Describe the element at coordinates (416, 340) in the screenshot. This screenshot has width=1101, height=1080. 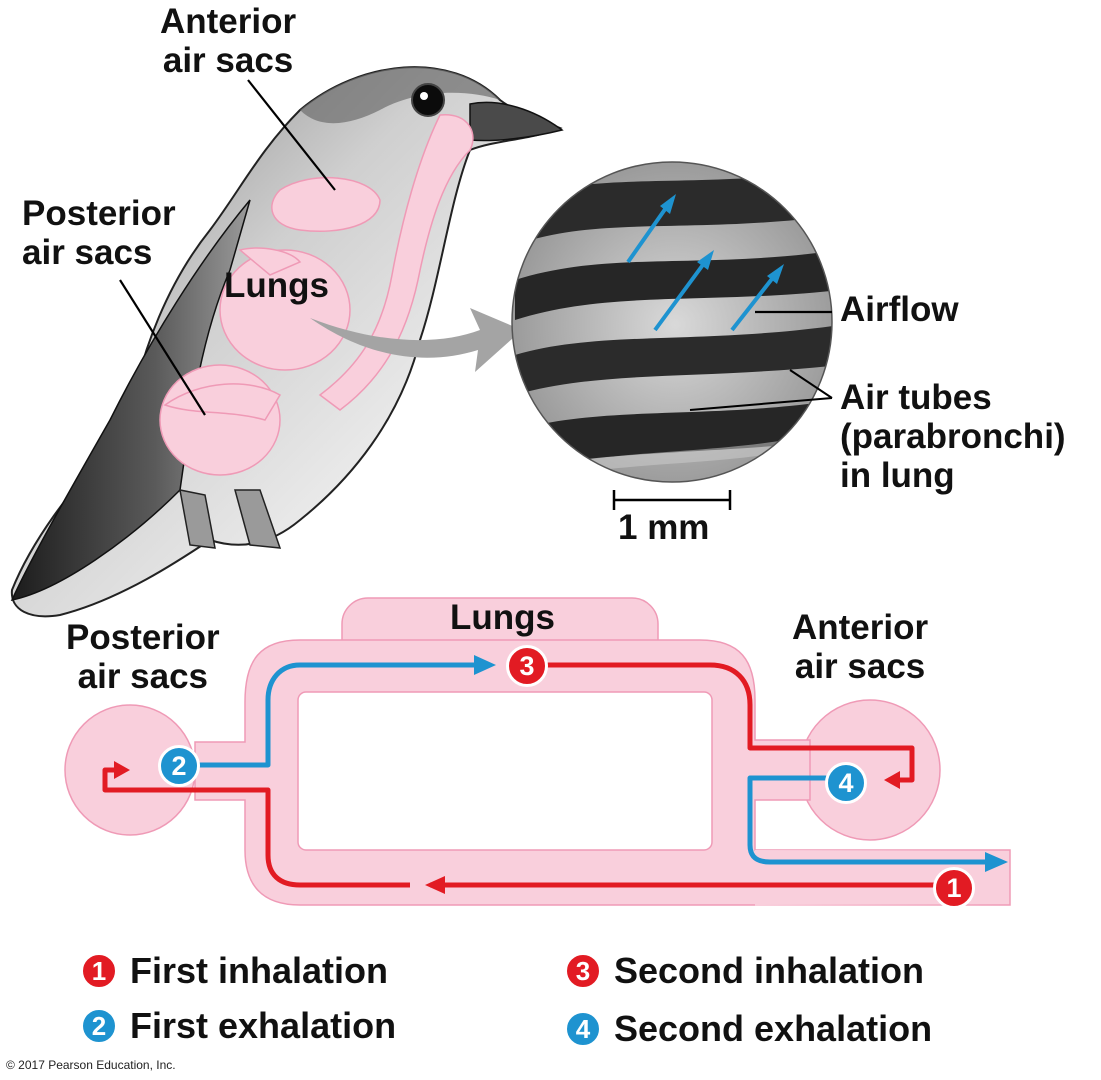
I see `zoom-arrow` at that location.